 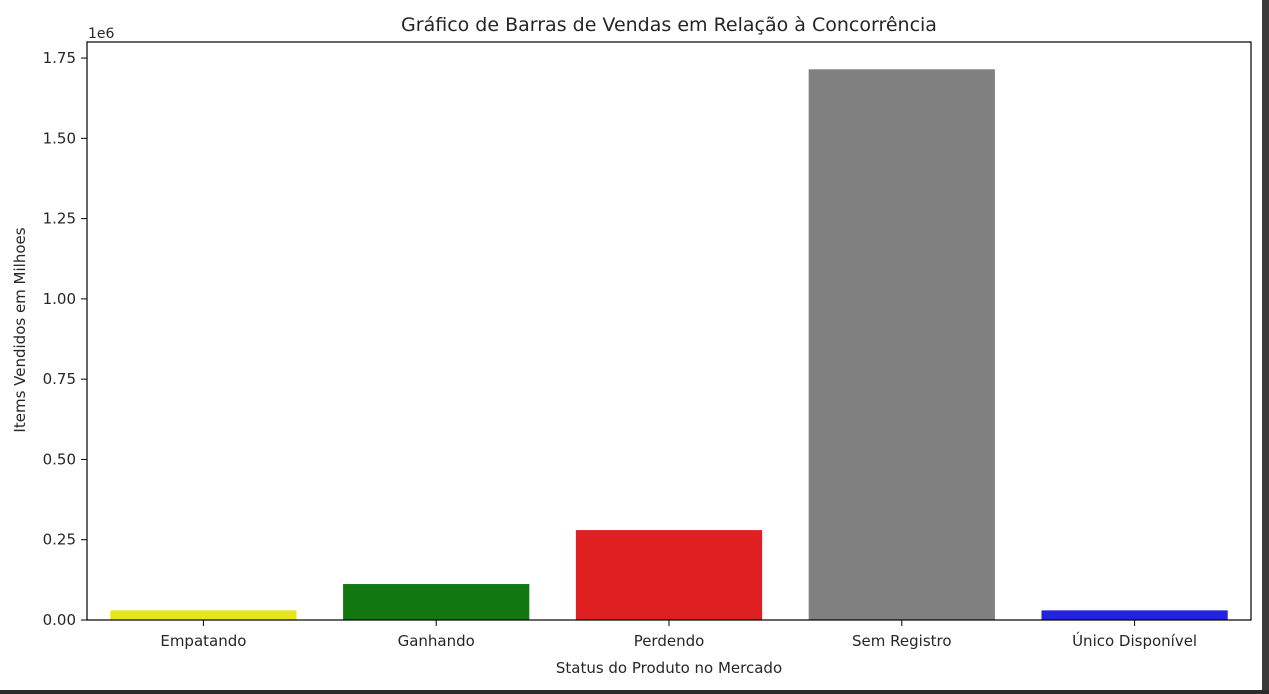 What do you see at coordinates (1265, 345) in the screenshot?
I see `window-edge` at bounding box center [1265, 345].